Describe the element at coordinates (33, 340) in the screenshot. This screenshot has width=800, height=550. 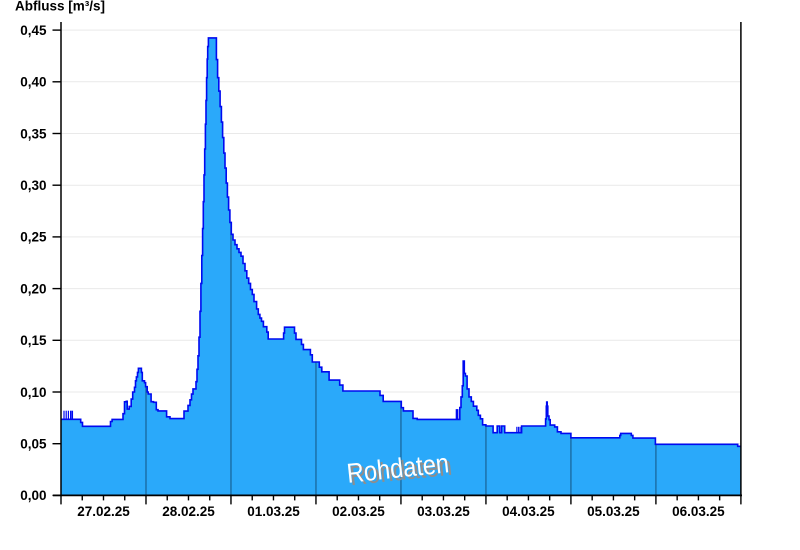
I see `svg-text: 0,15` at that location.